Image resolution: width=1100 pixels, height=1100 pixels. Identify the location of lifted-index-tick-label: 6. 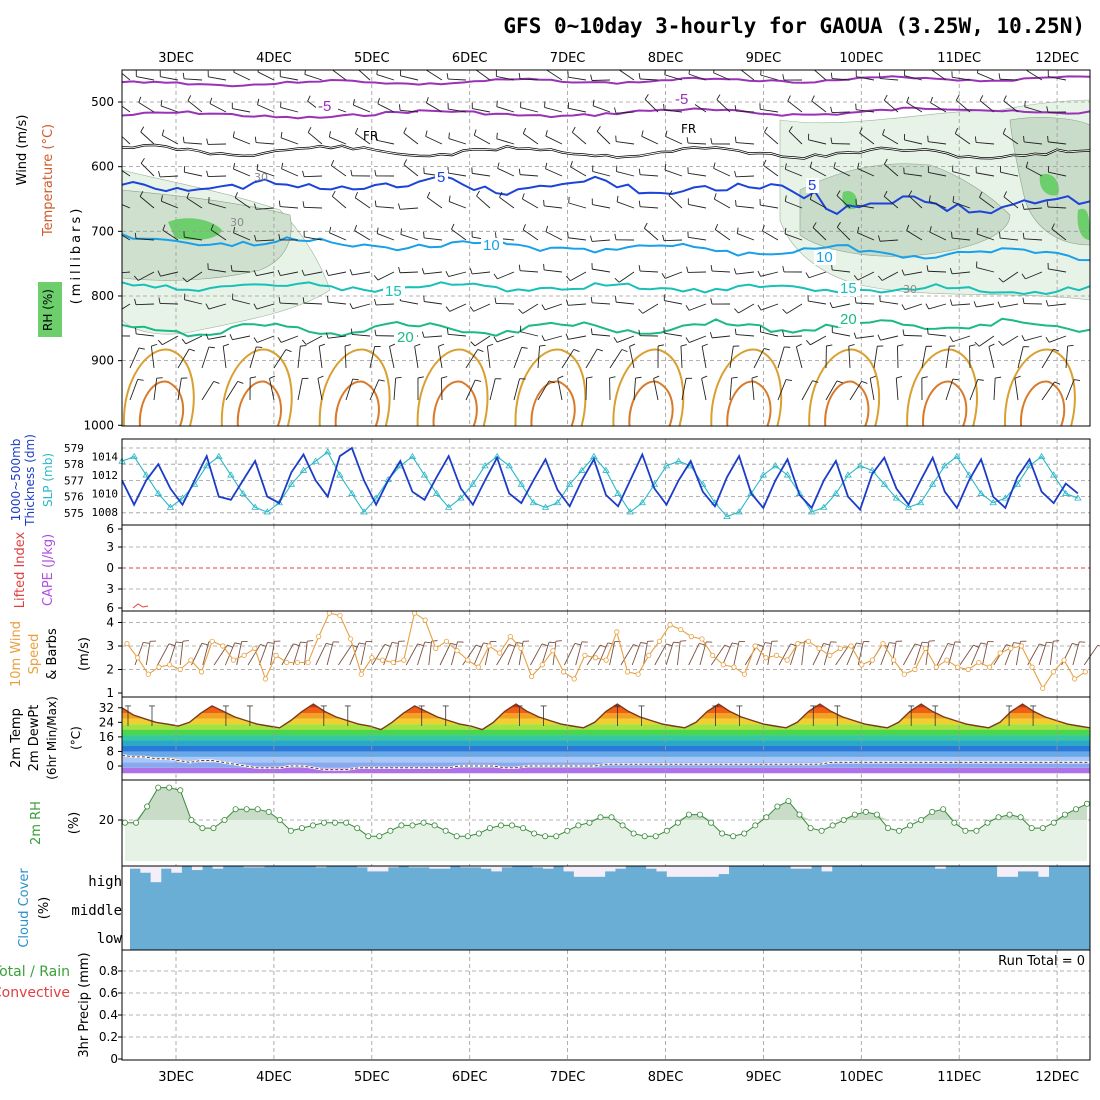
(110, 608).